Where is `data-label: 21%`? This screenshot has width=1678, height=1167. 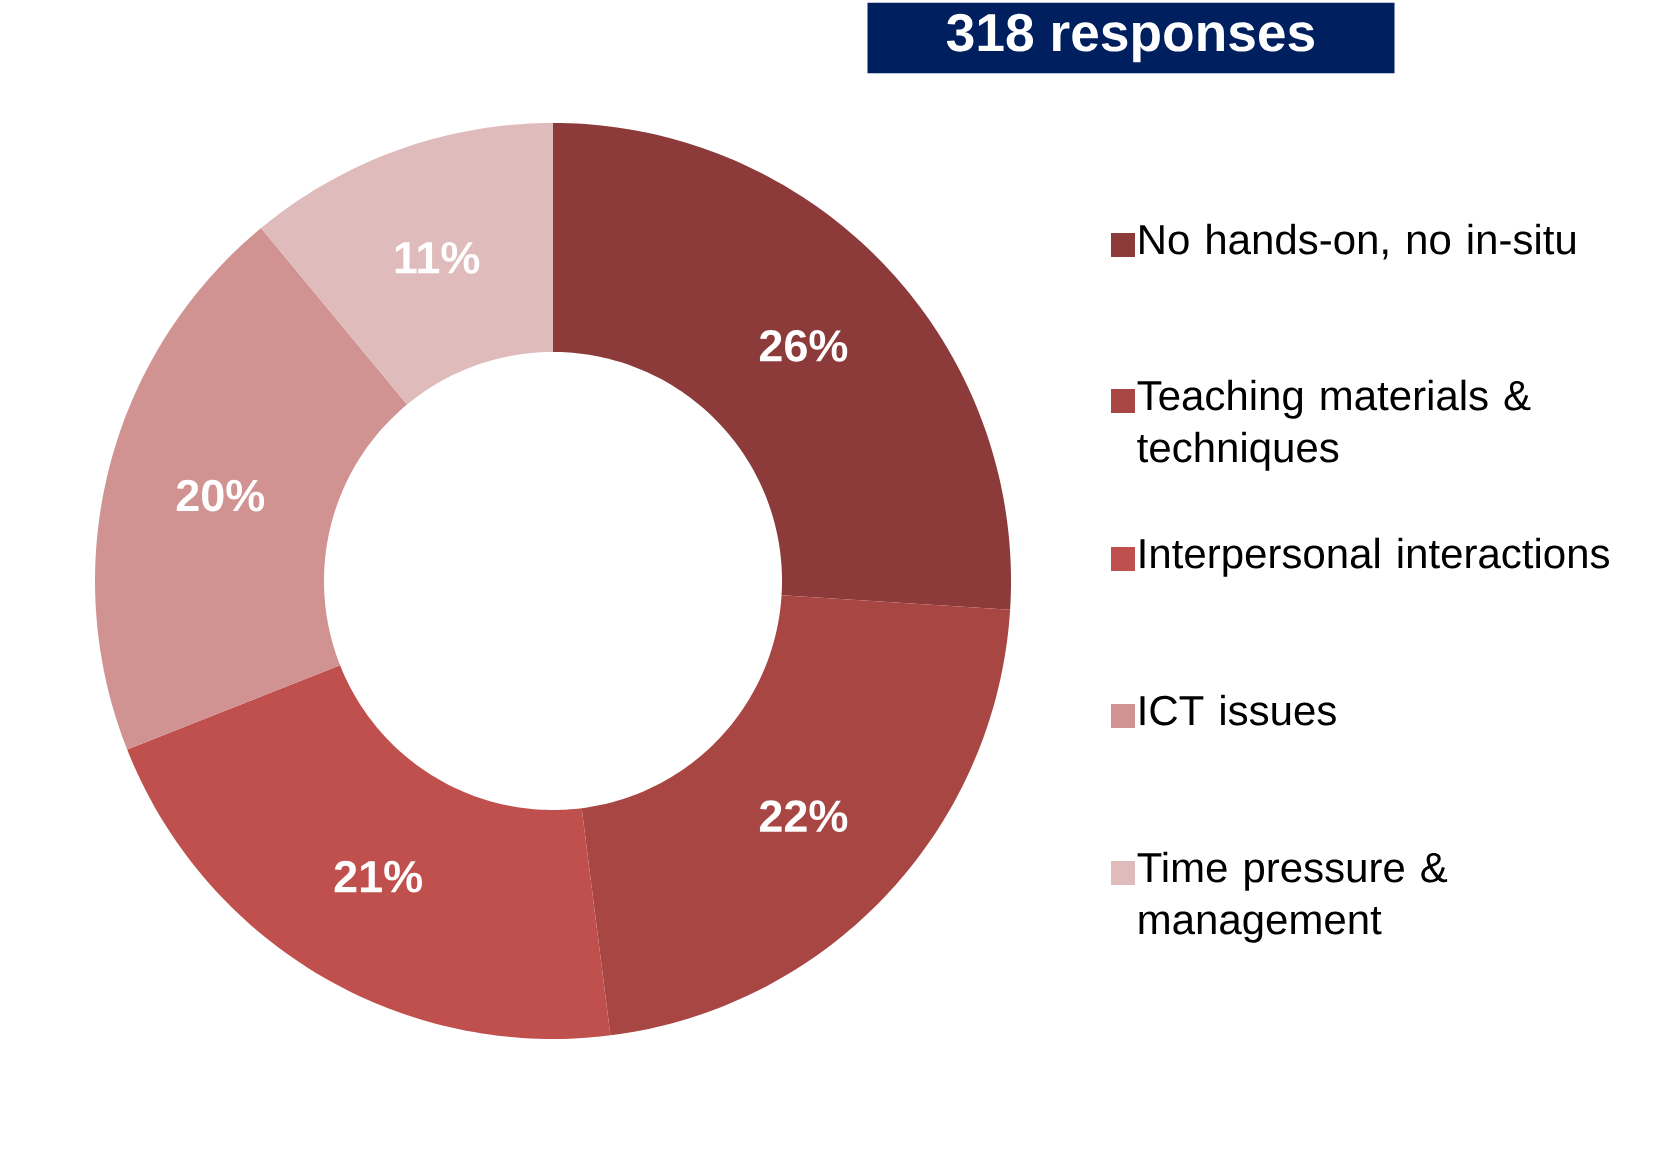 data-label: 21% is located at coordinates (378, 876).